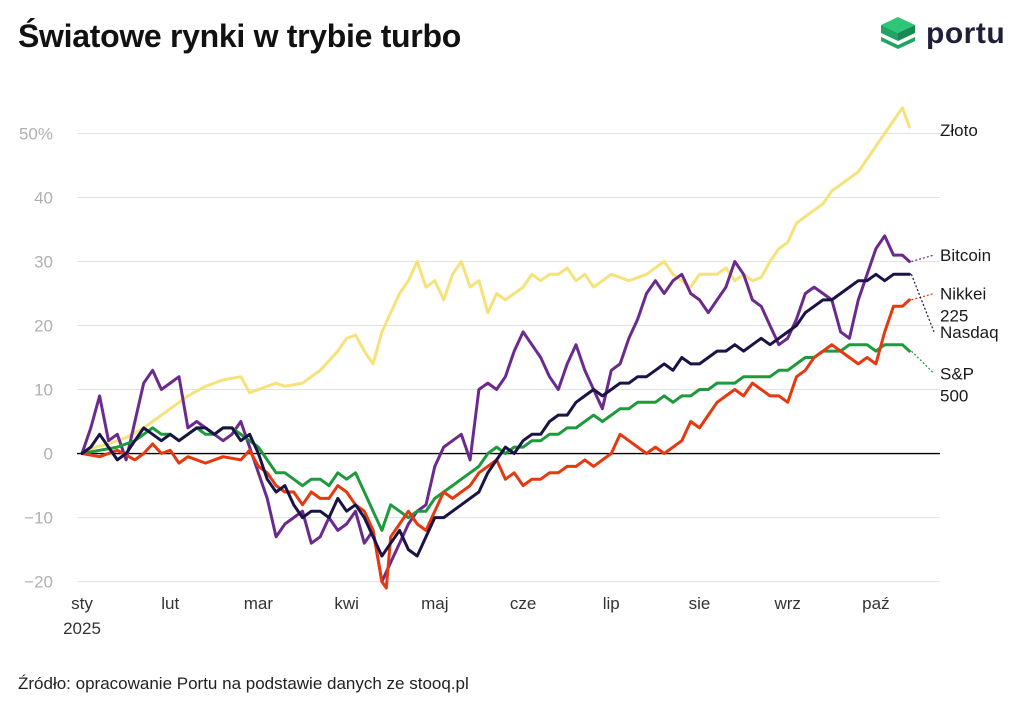  What do you see at coordinates (966, 33) in the screenshot?
I see `logo-text: portu` at bounding box center [966, 33].